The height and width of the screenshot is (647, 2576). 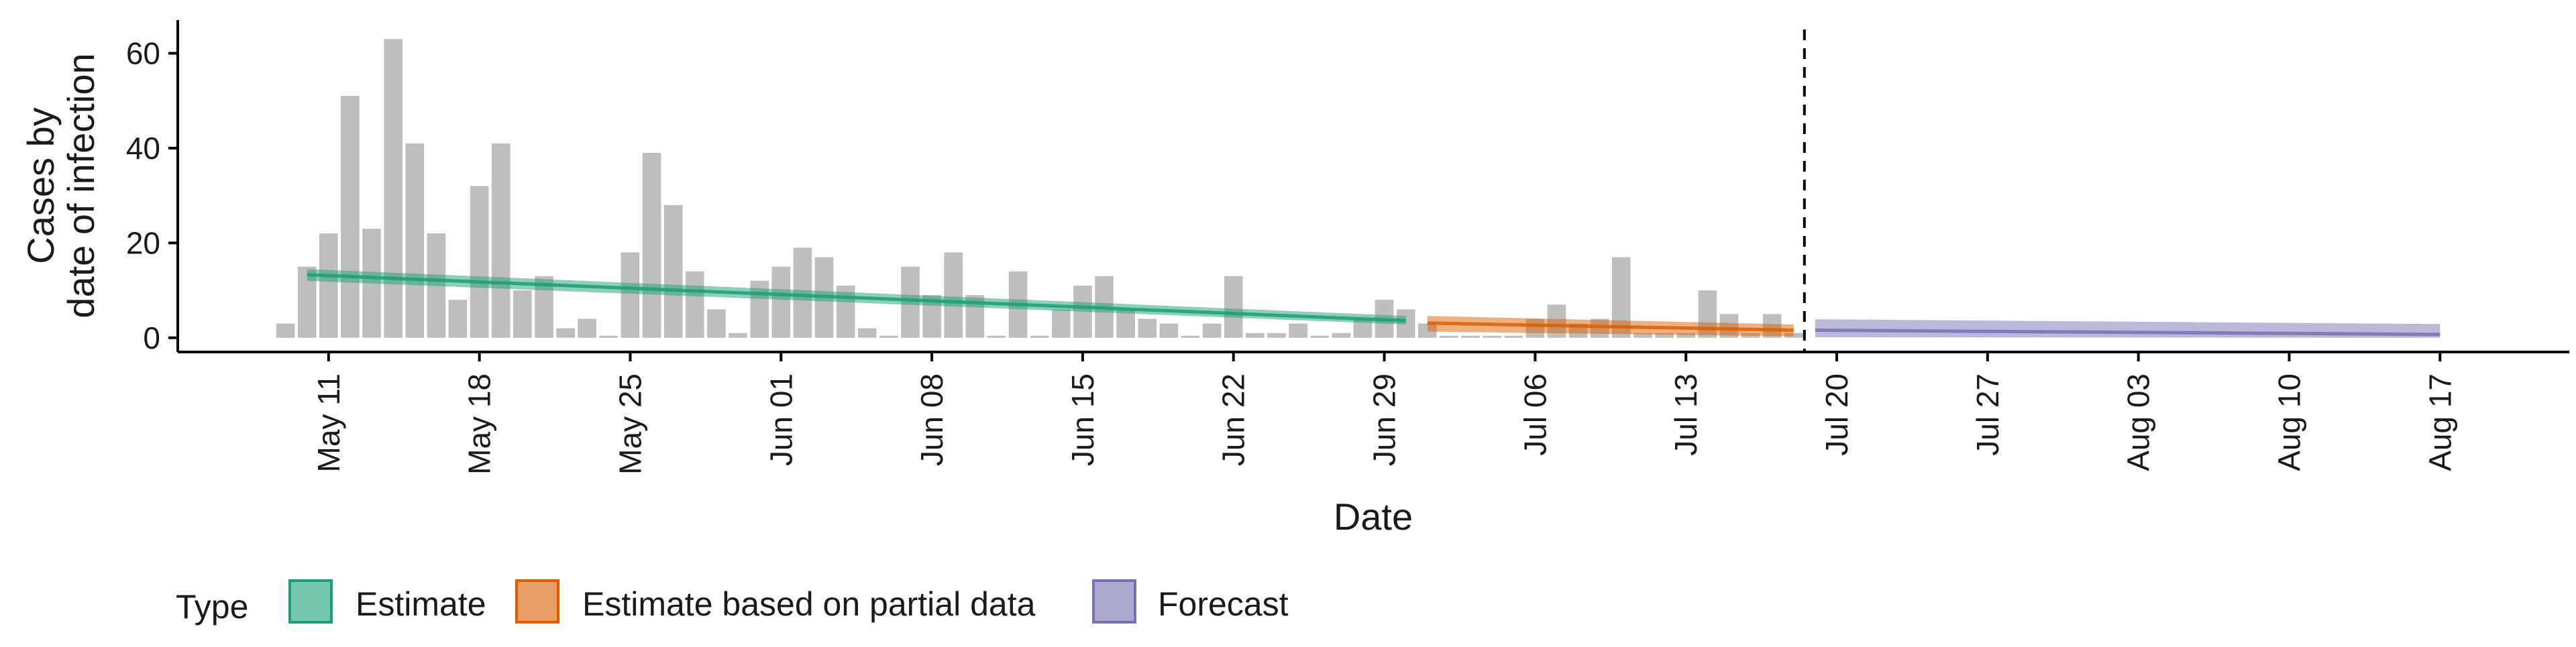 What do you see at coordinates (1233, 420) in the screenshot?
I see `x-tick-label: Jun 22` at bounding box center [1233, 420].